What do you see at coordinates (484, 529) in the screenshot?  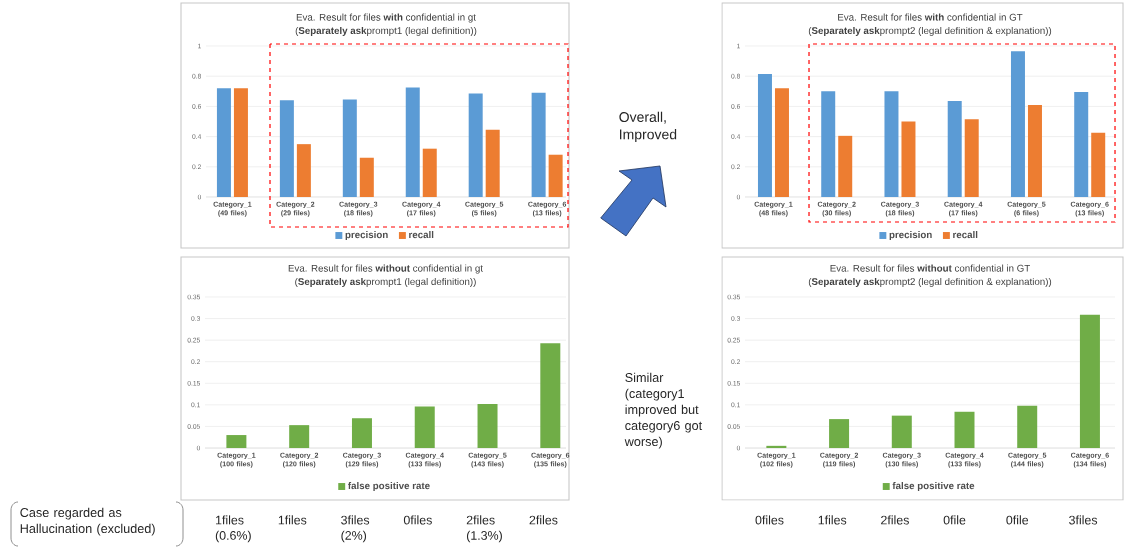 I see `text: 2files (1.3%)` at bounding box center [484, 529].